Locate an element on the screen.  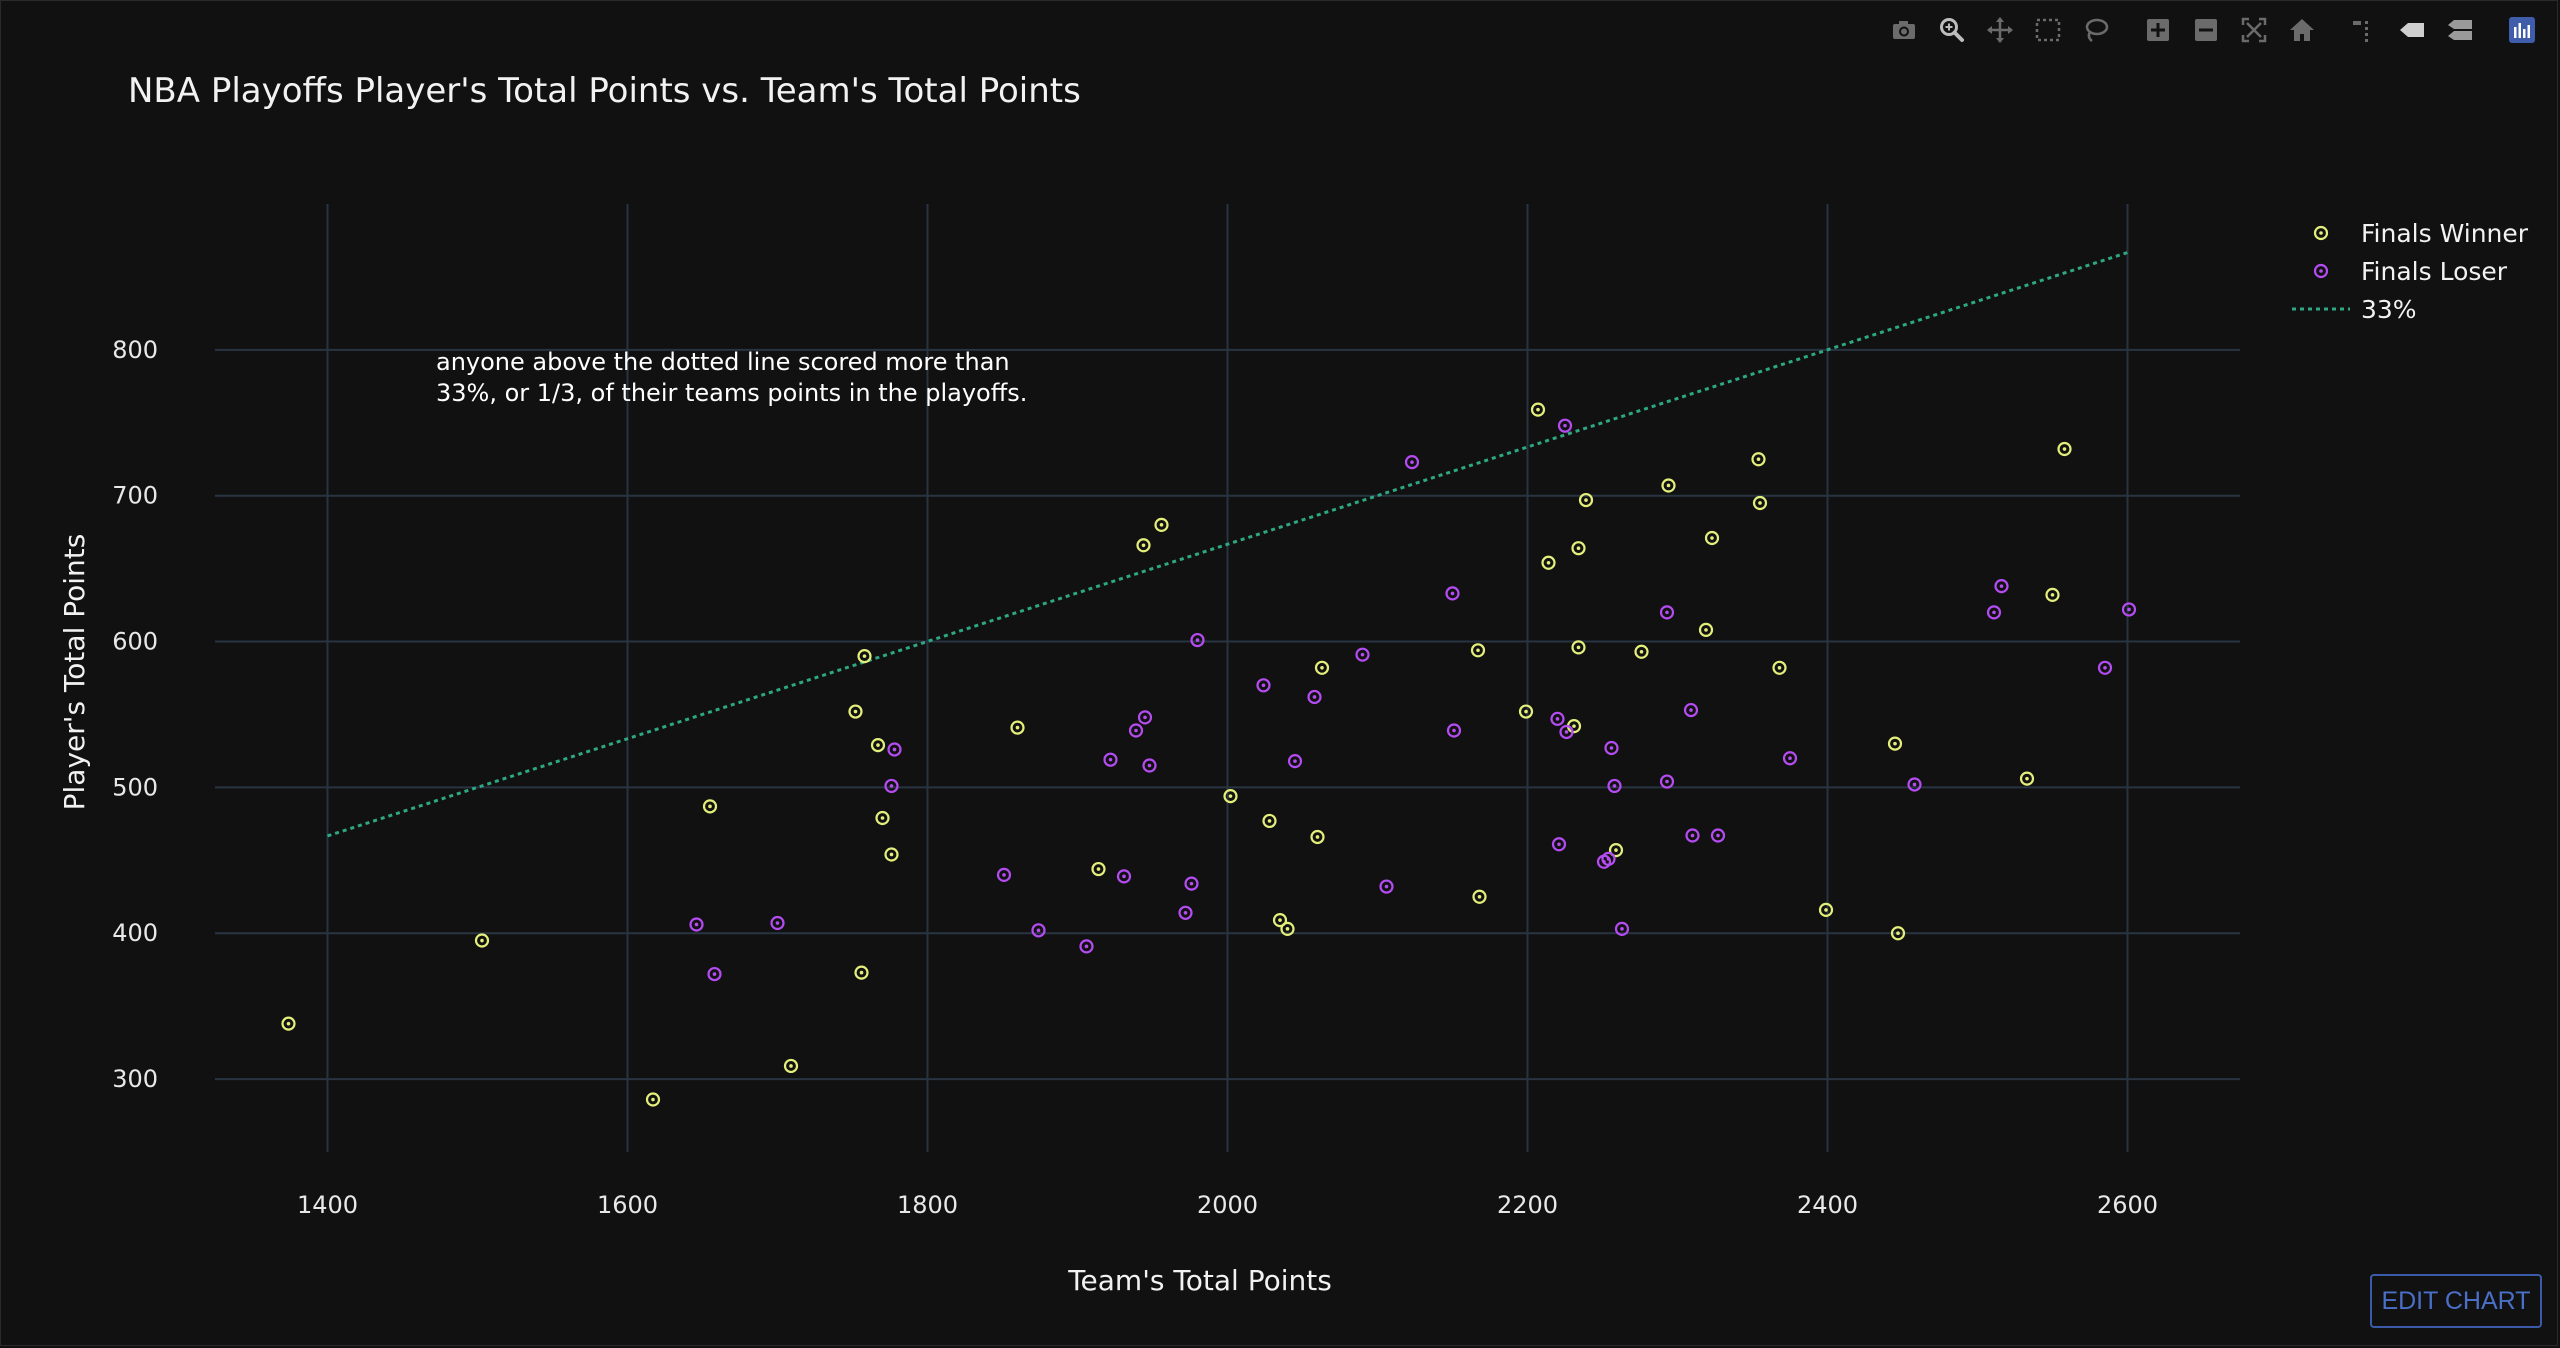
lasso-select-icon is located at coordinates (2096, 30).